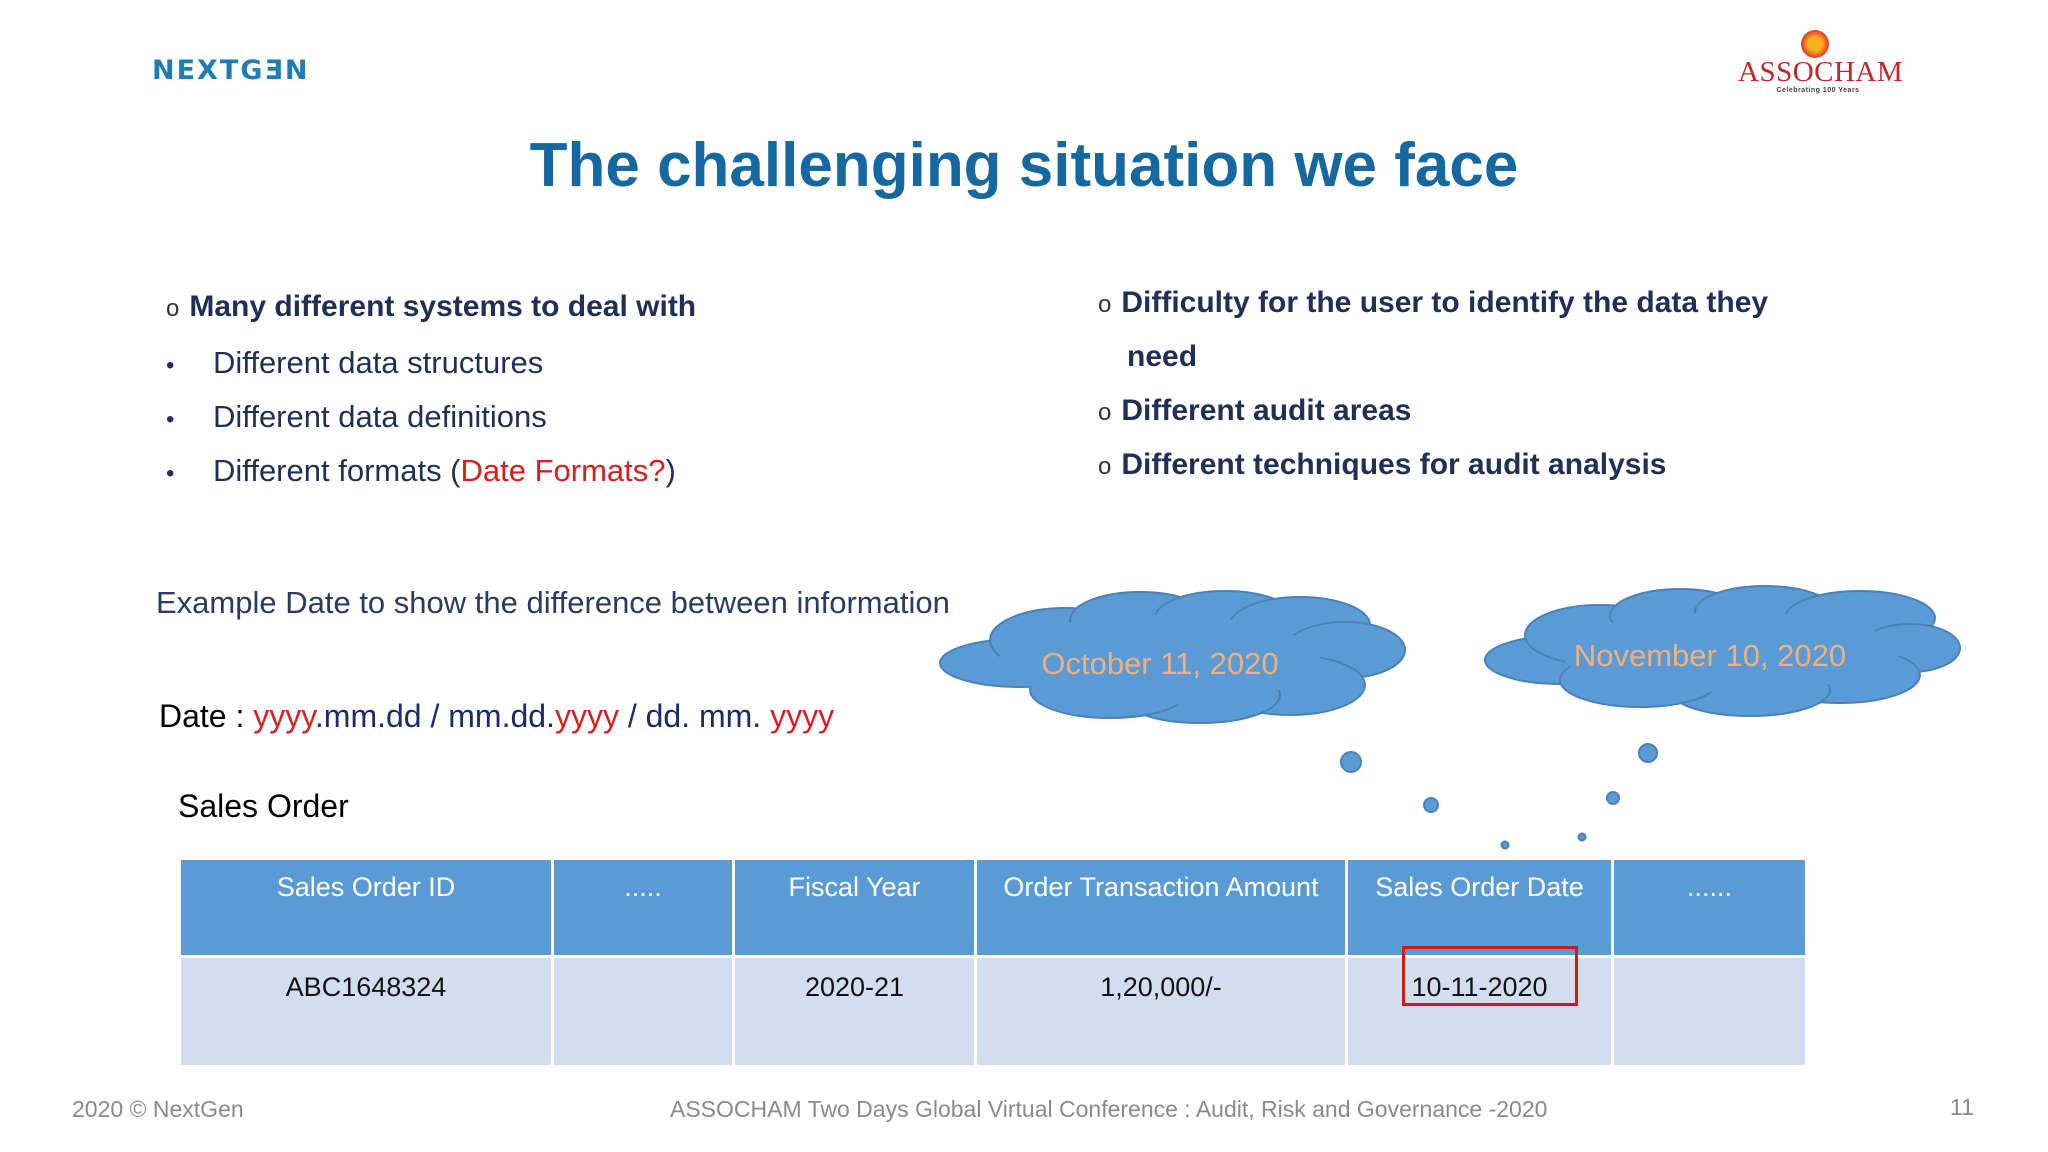  I want to click on table-row: ABC1648324 2020-21 1,20,000/- 10-11-2020, so click(993, 1011).